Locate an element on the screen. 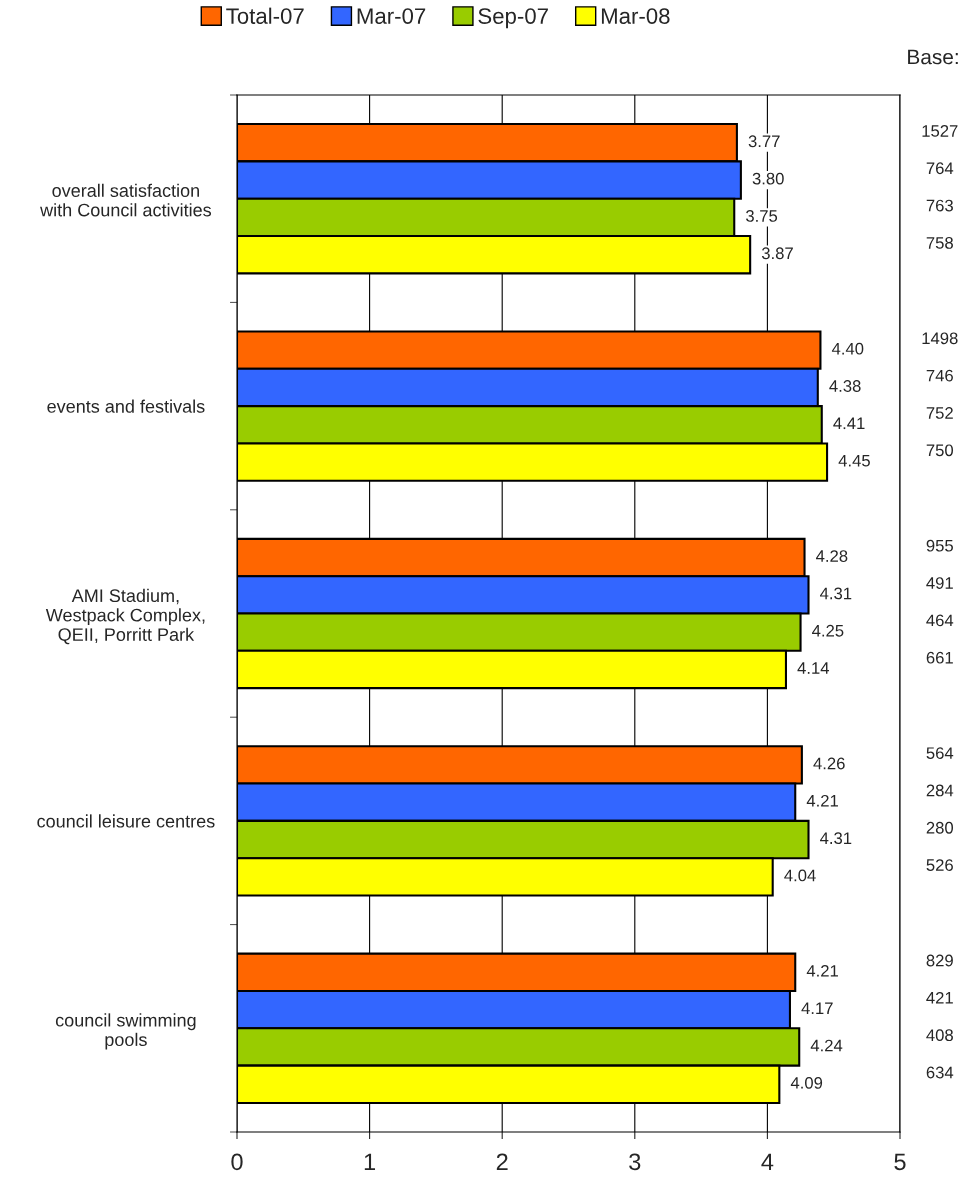 This screenshot has width=980, height=1178. text: 634 is located at coordinates (940, 1072).